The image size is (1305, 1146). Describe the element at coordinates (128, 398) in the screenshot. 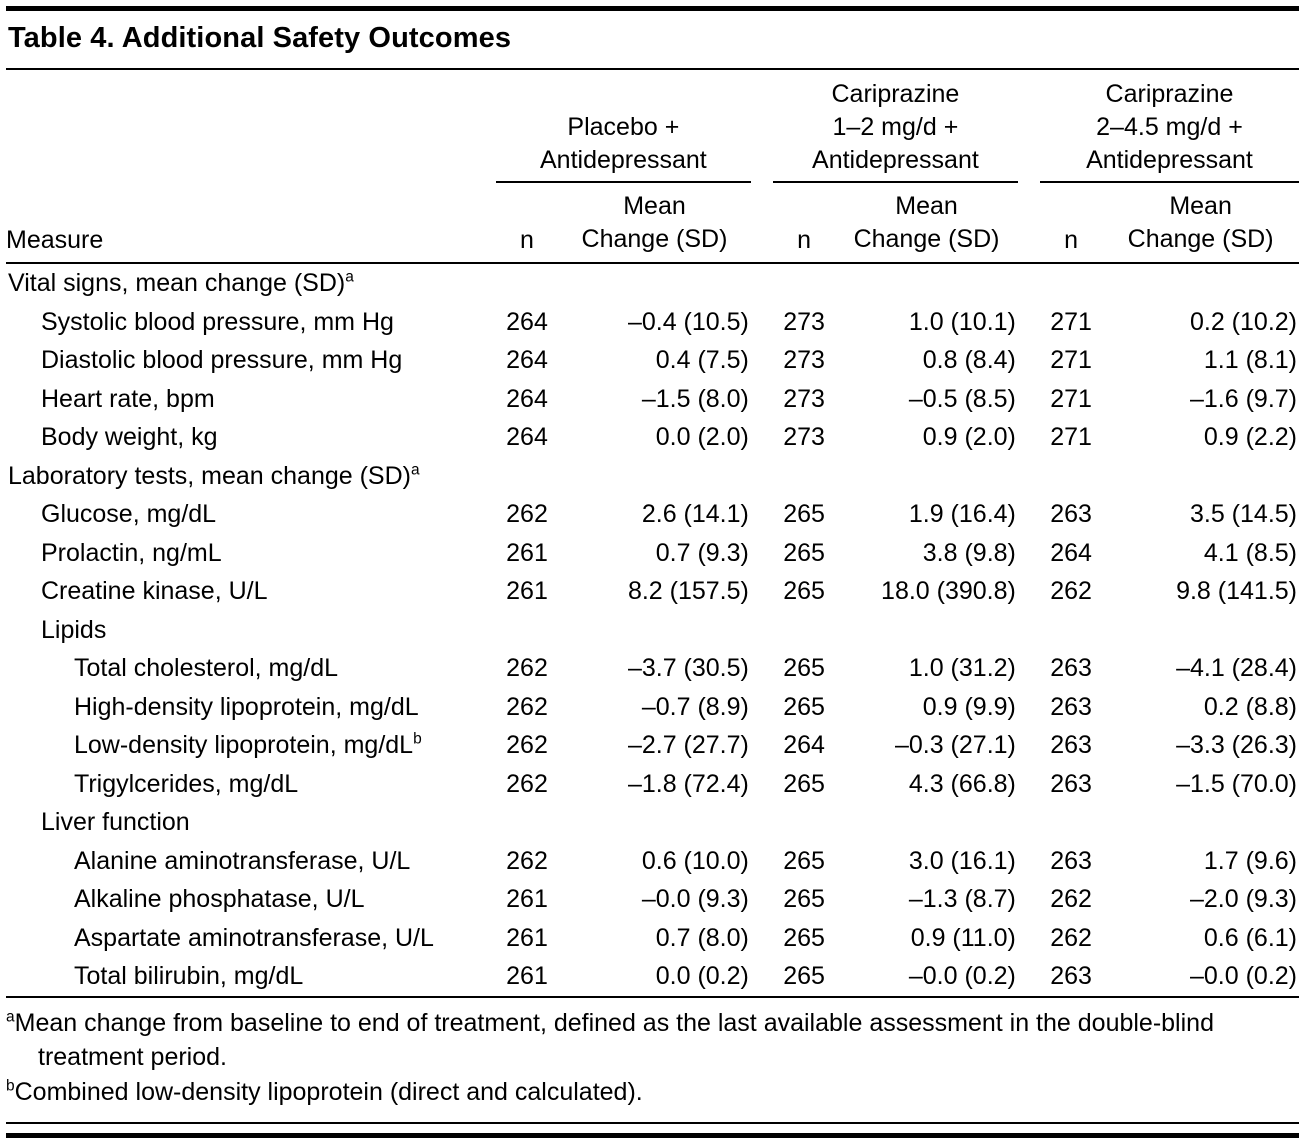

I see `measure-label: Heart rate, bpm` at that location.